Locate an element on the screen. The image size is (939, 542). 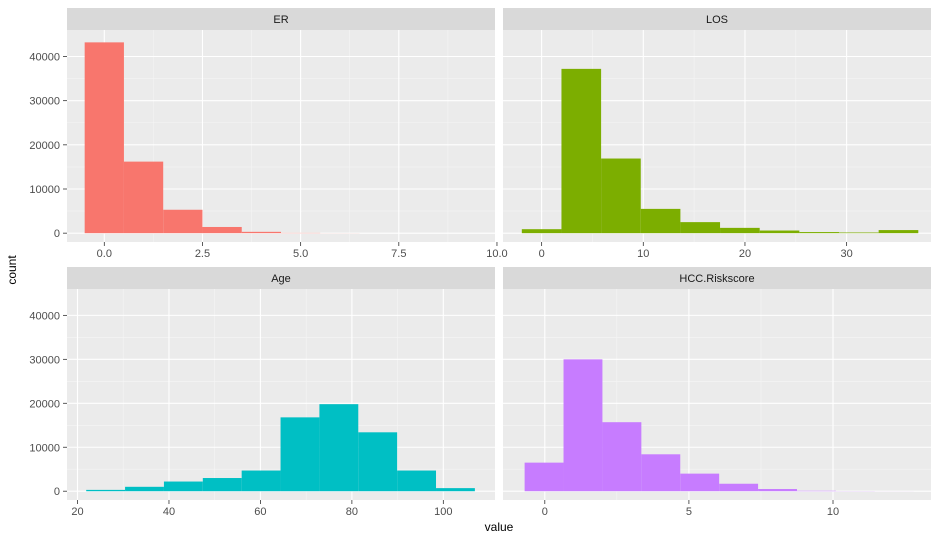
x-tick-label: 10.0 is located at coordinates (496, 254).